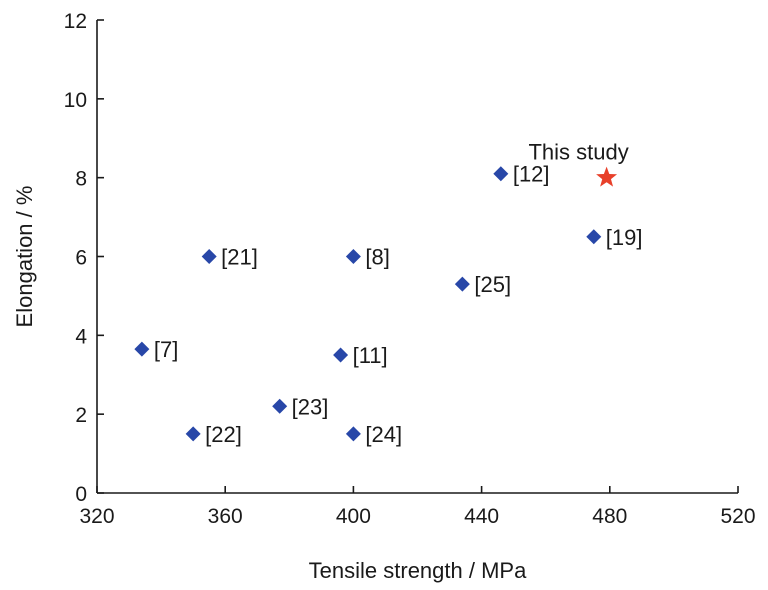 The width and height of the screenshot is (768, 590). Describe the element at coordinates (239, 257) in the screenshot. I see `point-label: [21]` at that location.